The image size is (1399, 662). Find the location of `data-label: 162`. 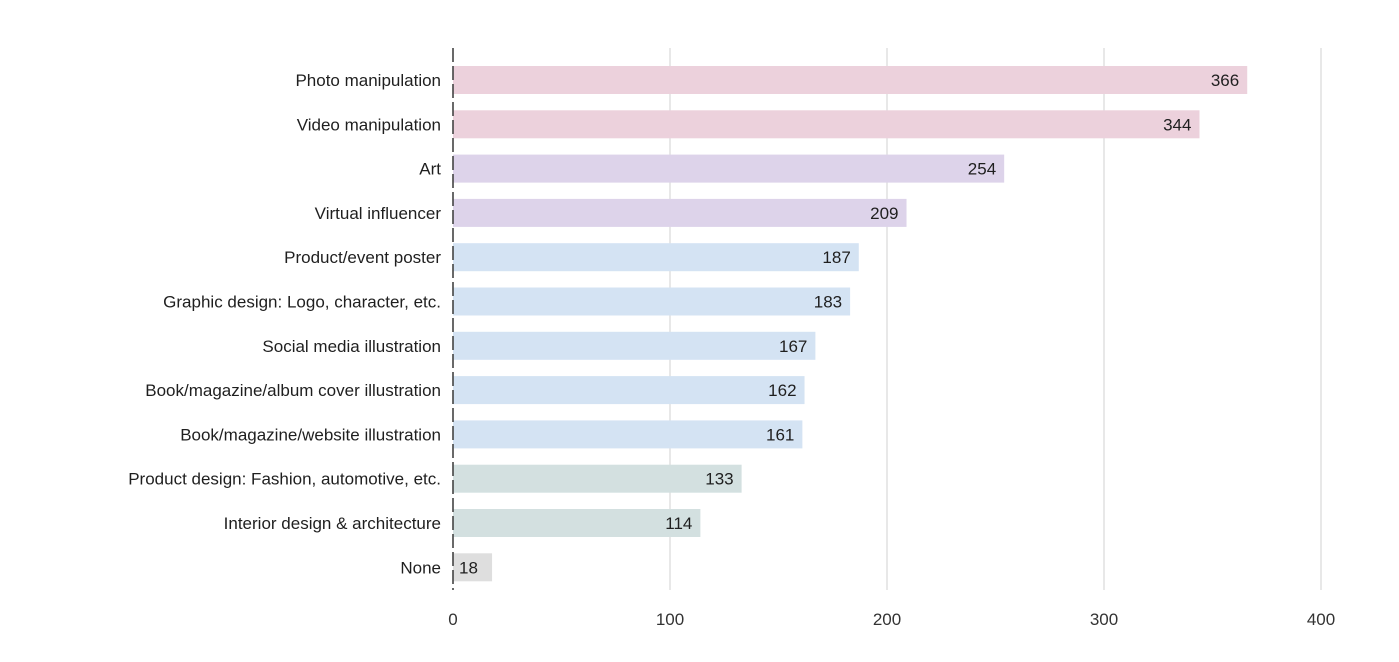

data-label: 162 is located at coordinates (782, 390).